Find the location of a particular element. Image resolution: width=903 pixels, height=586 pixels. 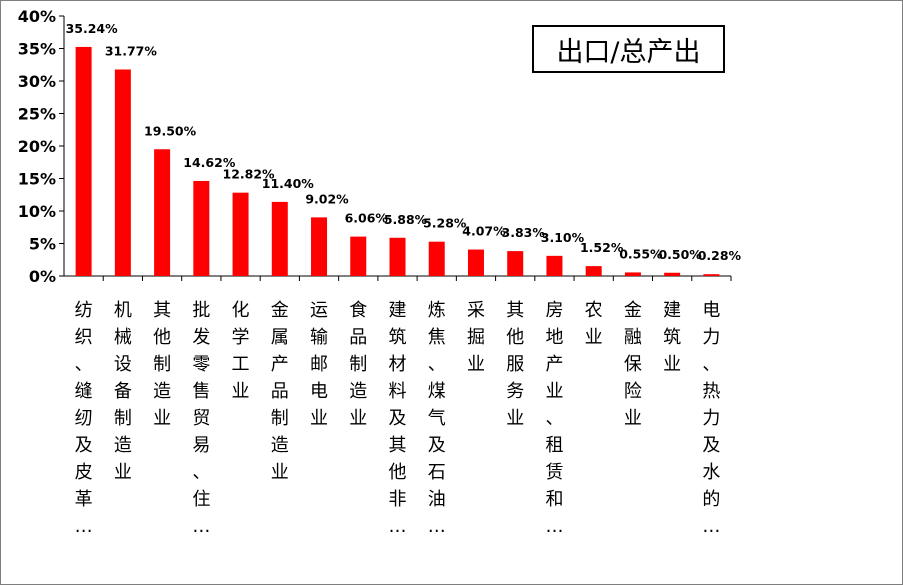

y-tick-label: 35% is located at coordinates (37, 49).